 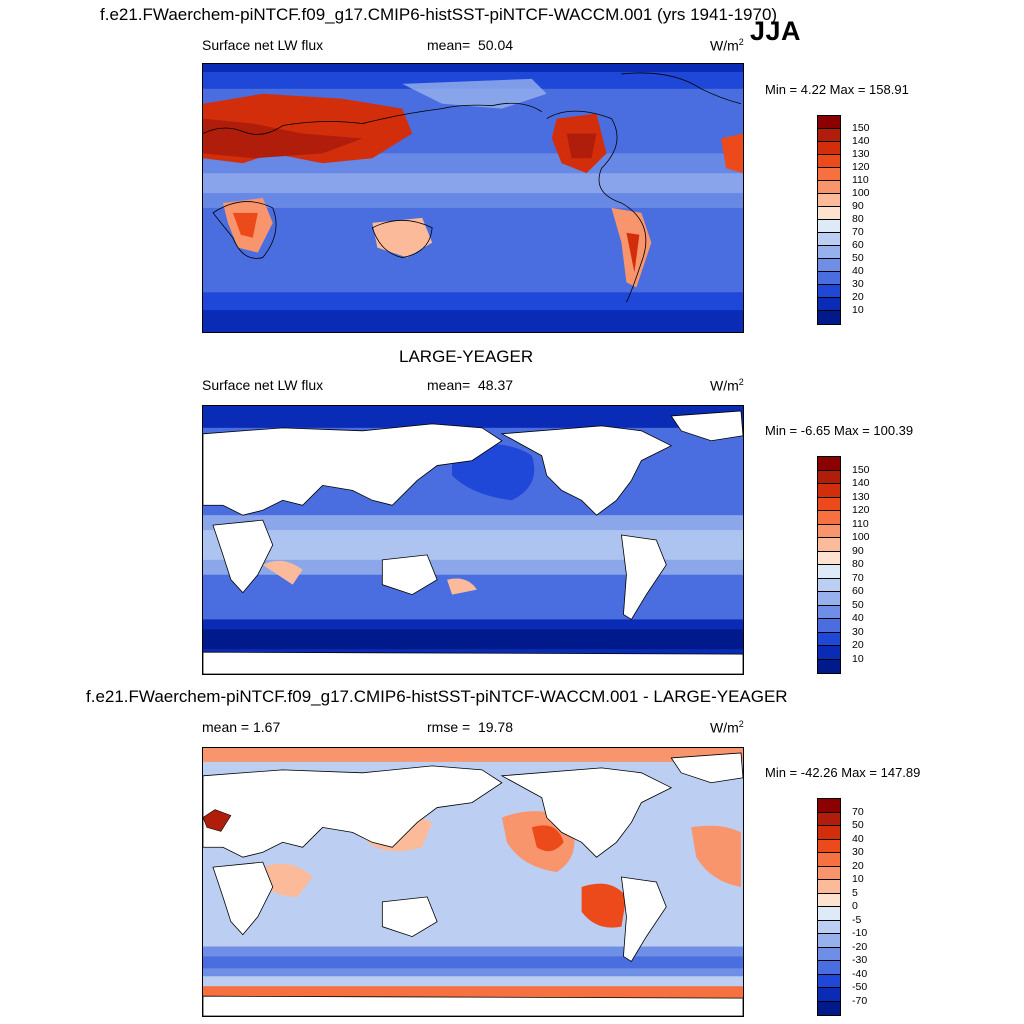 I want to click on colorbar-diff, so click(x=829, y=907).